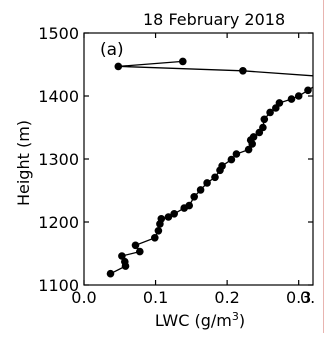 The image size is (325, 337). Describe the element at coordinates (58, 159) in the screenshot. I see `y-tick-label: 1300` at that location.